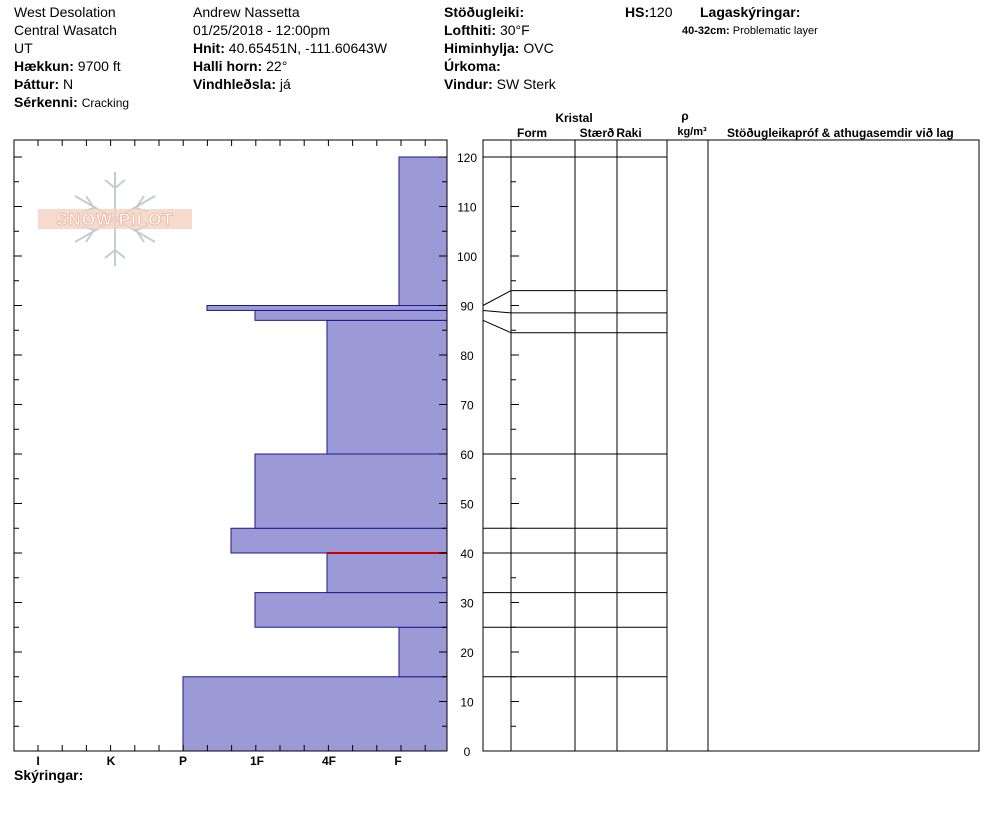  I want to click on precip-label: Úrkoma:, so click(472, 66).